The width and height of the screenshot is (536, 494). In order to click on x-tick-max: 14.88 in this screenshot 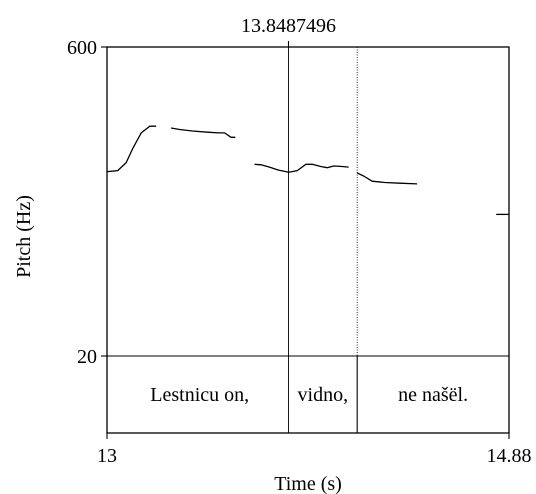, I will do `click(509, 456)`.